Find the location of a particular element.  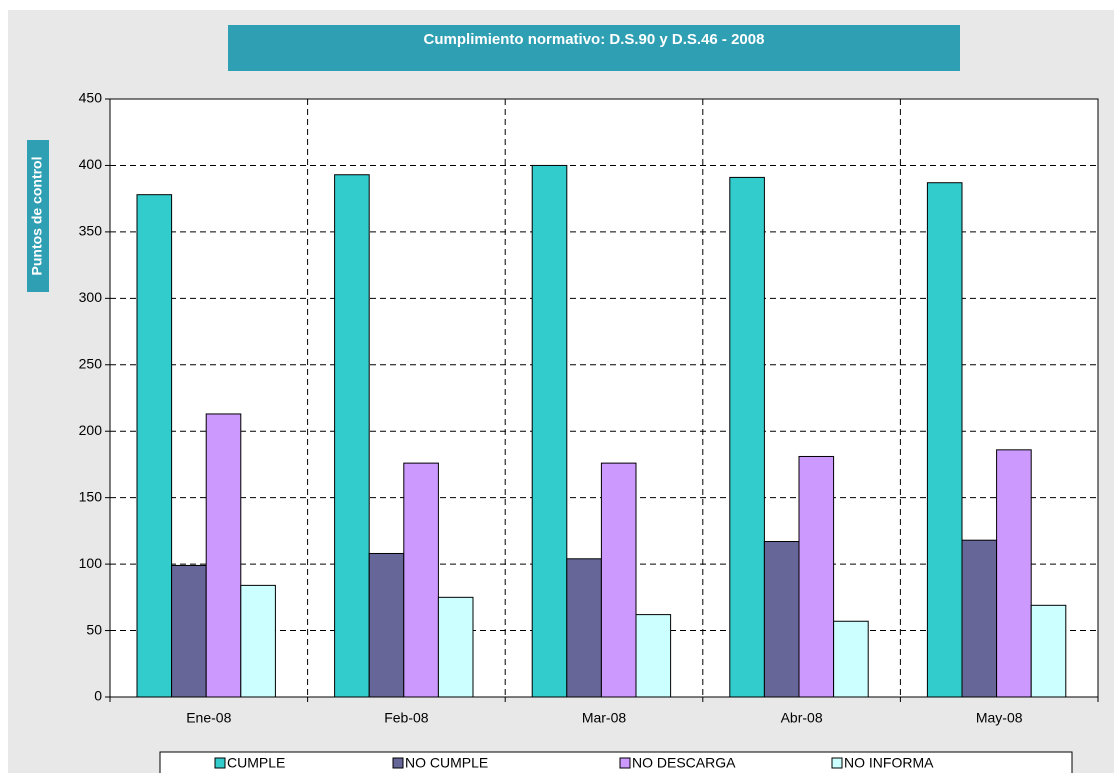

y-tick-label: 0 is located at coordinates (98, 696).